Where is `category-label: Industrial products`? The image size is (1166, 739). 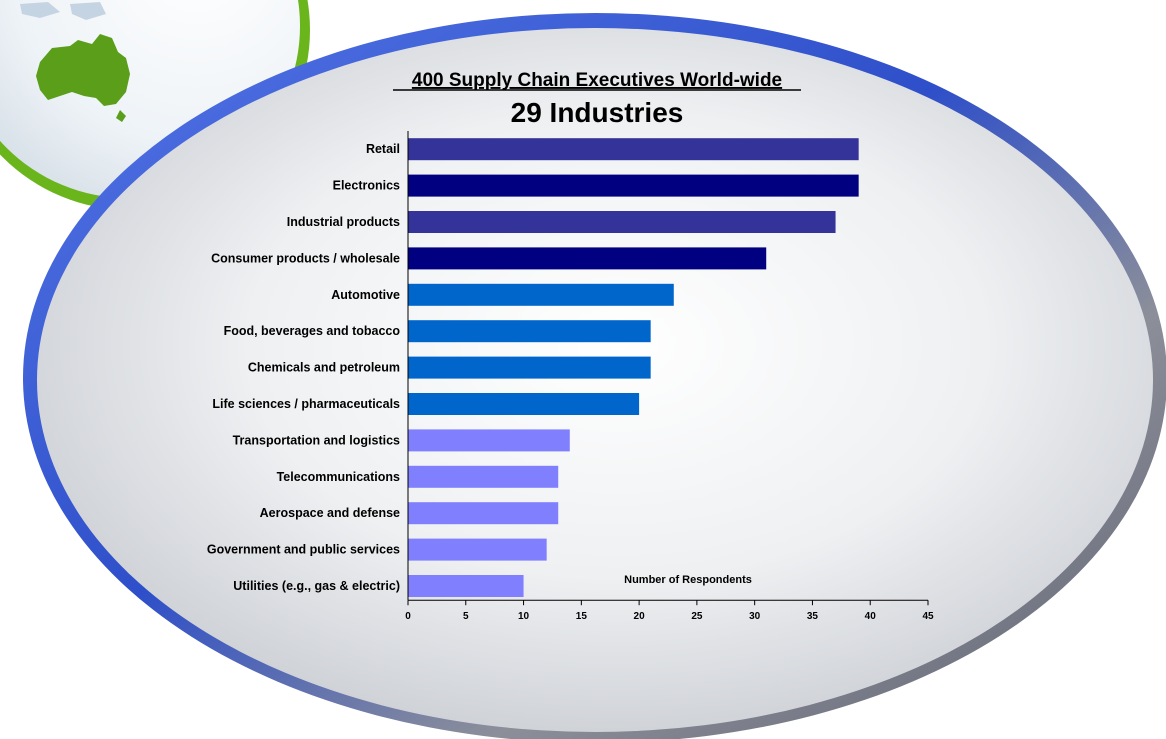
category-label: Industrial products is located at coordinates (343, 222).